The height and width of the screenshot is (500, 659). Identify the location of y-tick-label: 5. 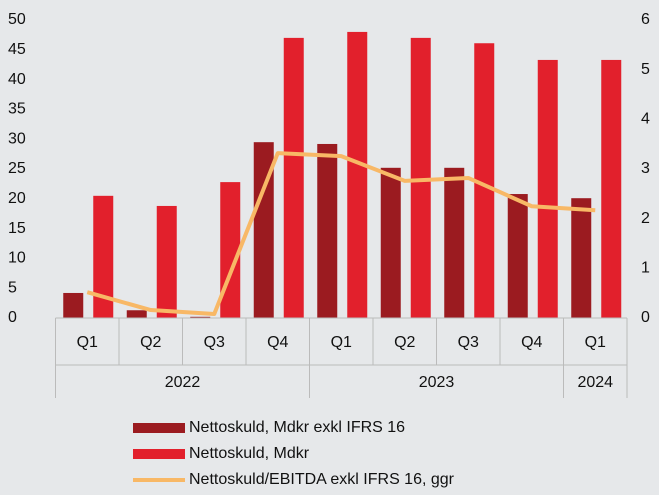
(12, 287).